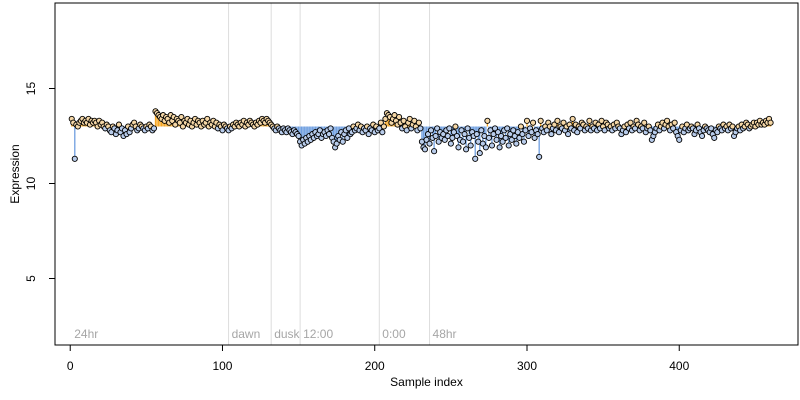  What do you see at coordinates (31, 184) in the screenshot?
I see `y-tick-label: 10` at bounding box center [31, 184].